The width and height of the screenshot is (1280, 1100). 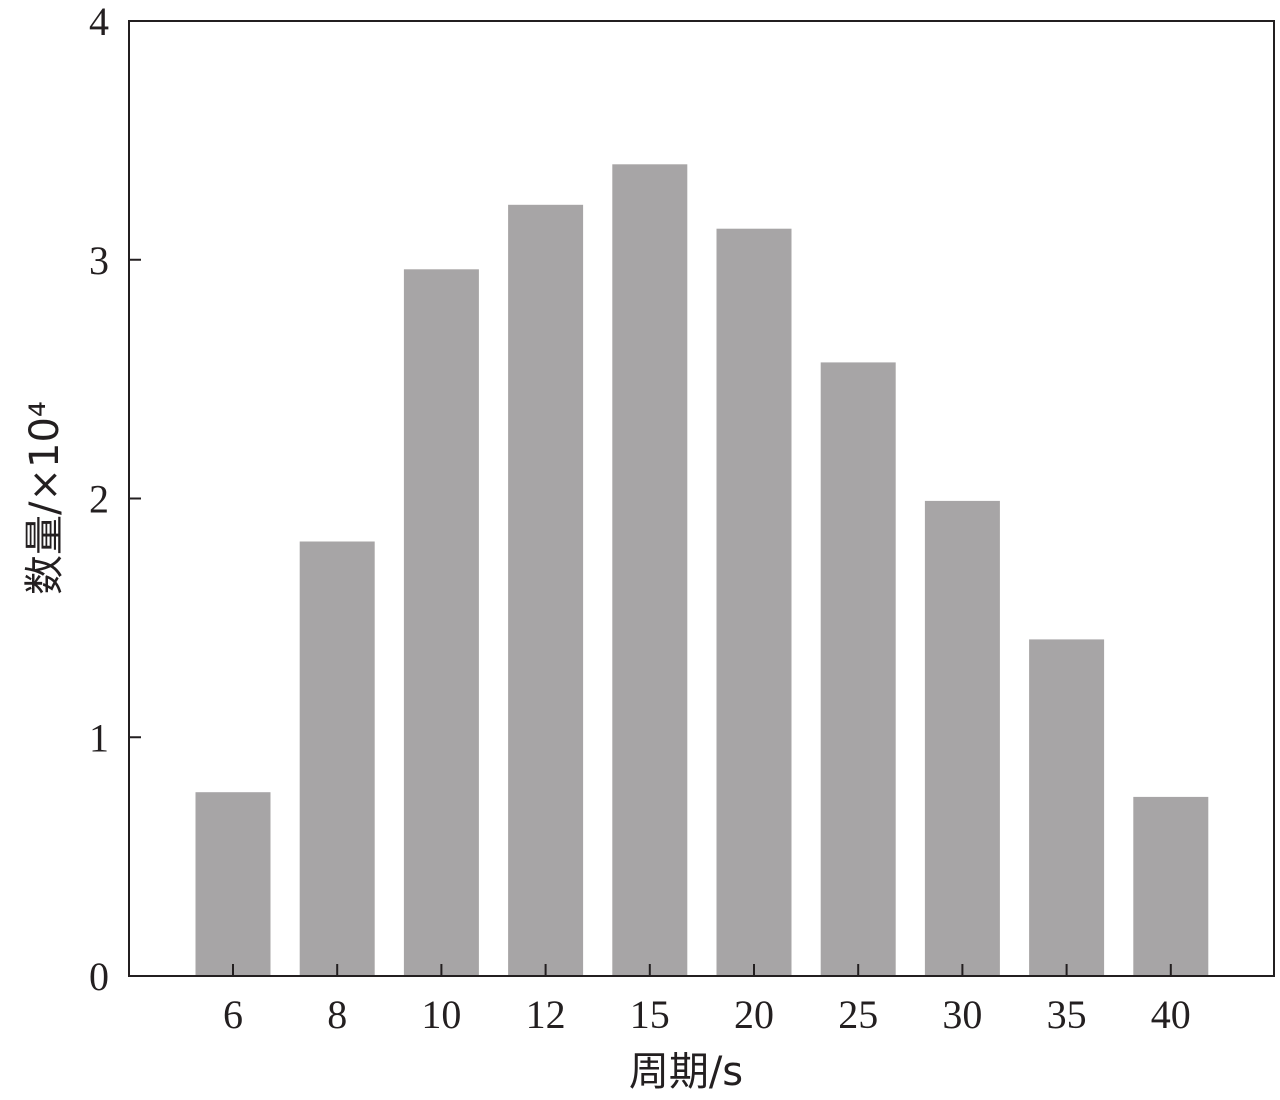 What do you see at coordinates (233, 1014) in the screenshot?
I see `x-tick-label: 6` at bounding box center [233, 1014].